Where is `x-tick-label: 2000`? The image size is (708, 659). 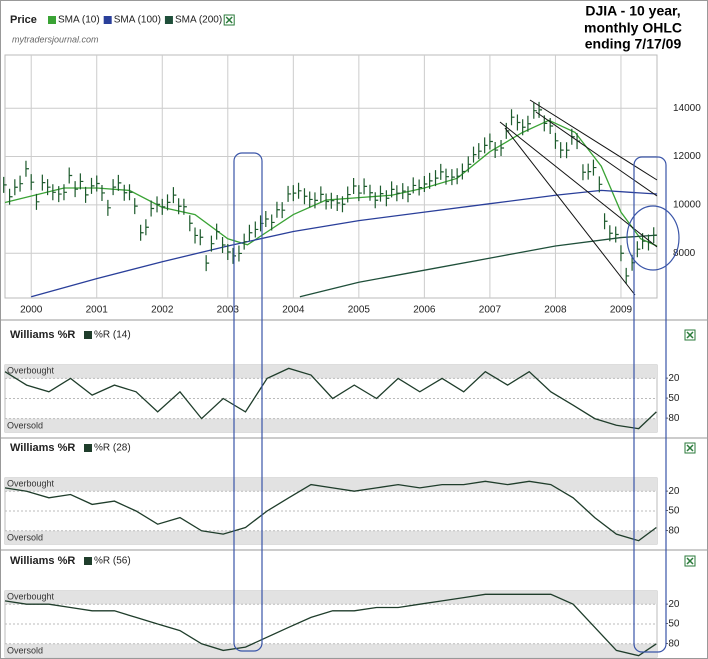 x-tick-label: 2000 is located at coordinates (31, 310).